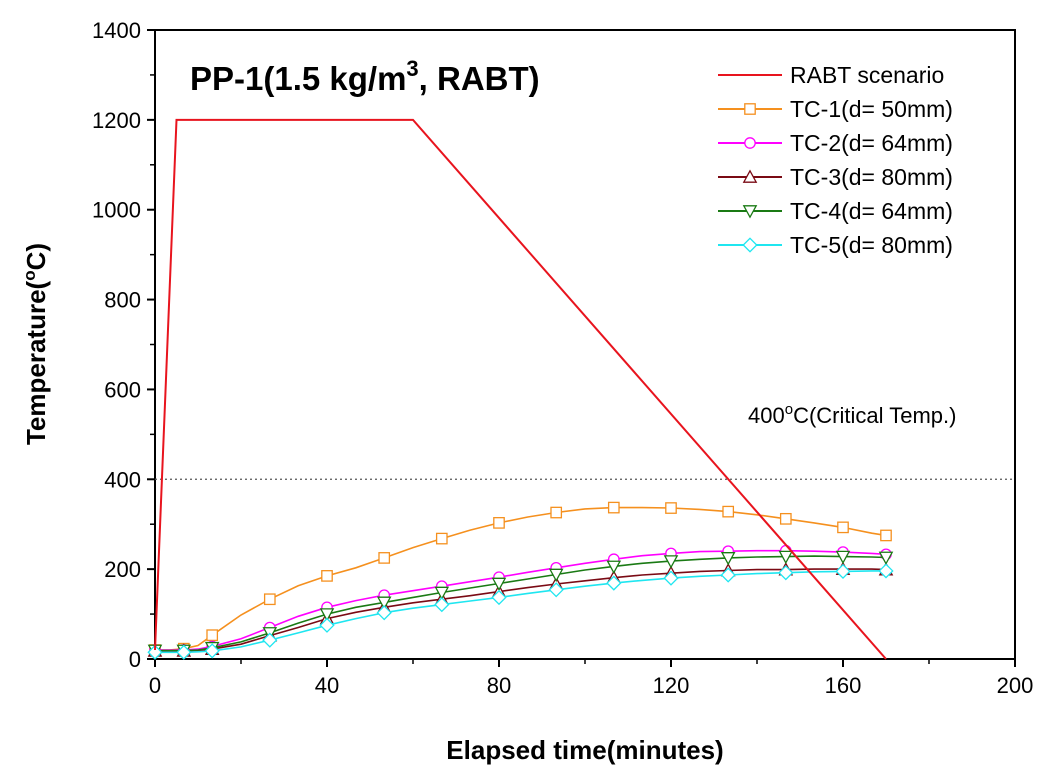  I want to click on legend-label: TC-5(d= 80mm), so click(871, 245).